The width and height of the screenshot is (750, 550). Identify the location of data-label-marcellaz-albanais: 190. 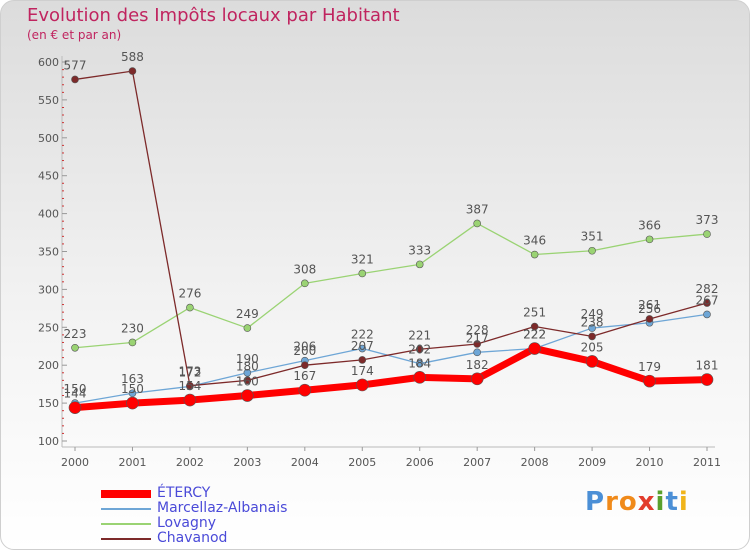
(247, 359).